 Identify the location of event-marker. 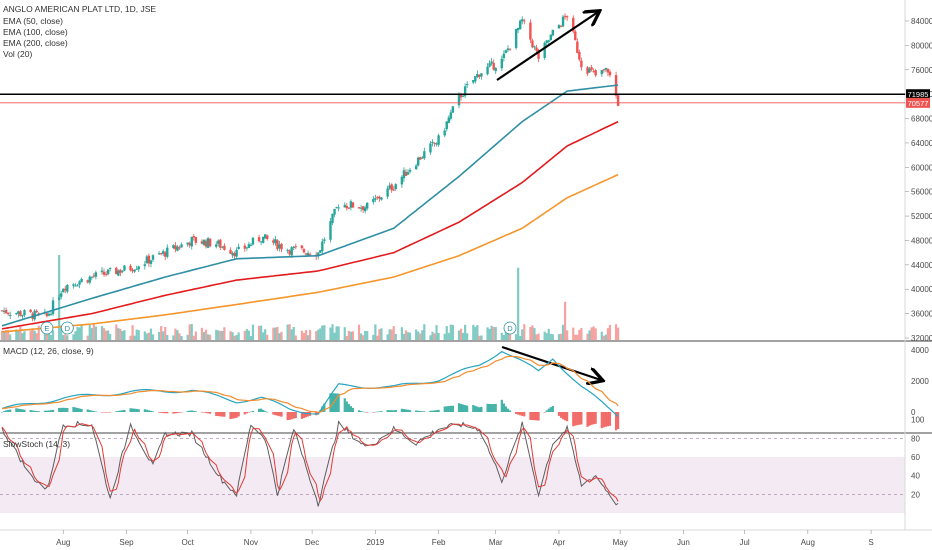
(510, 328).